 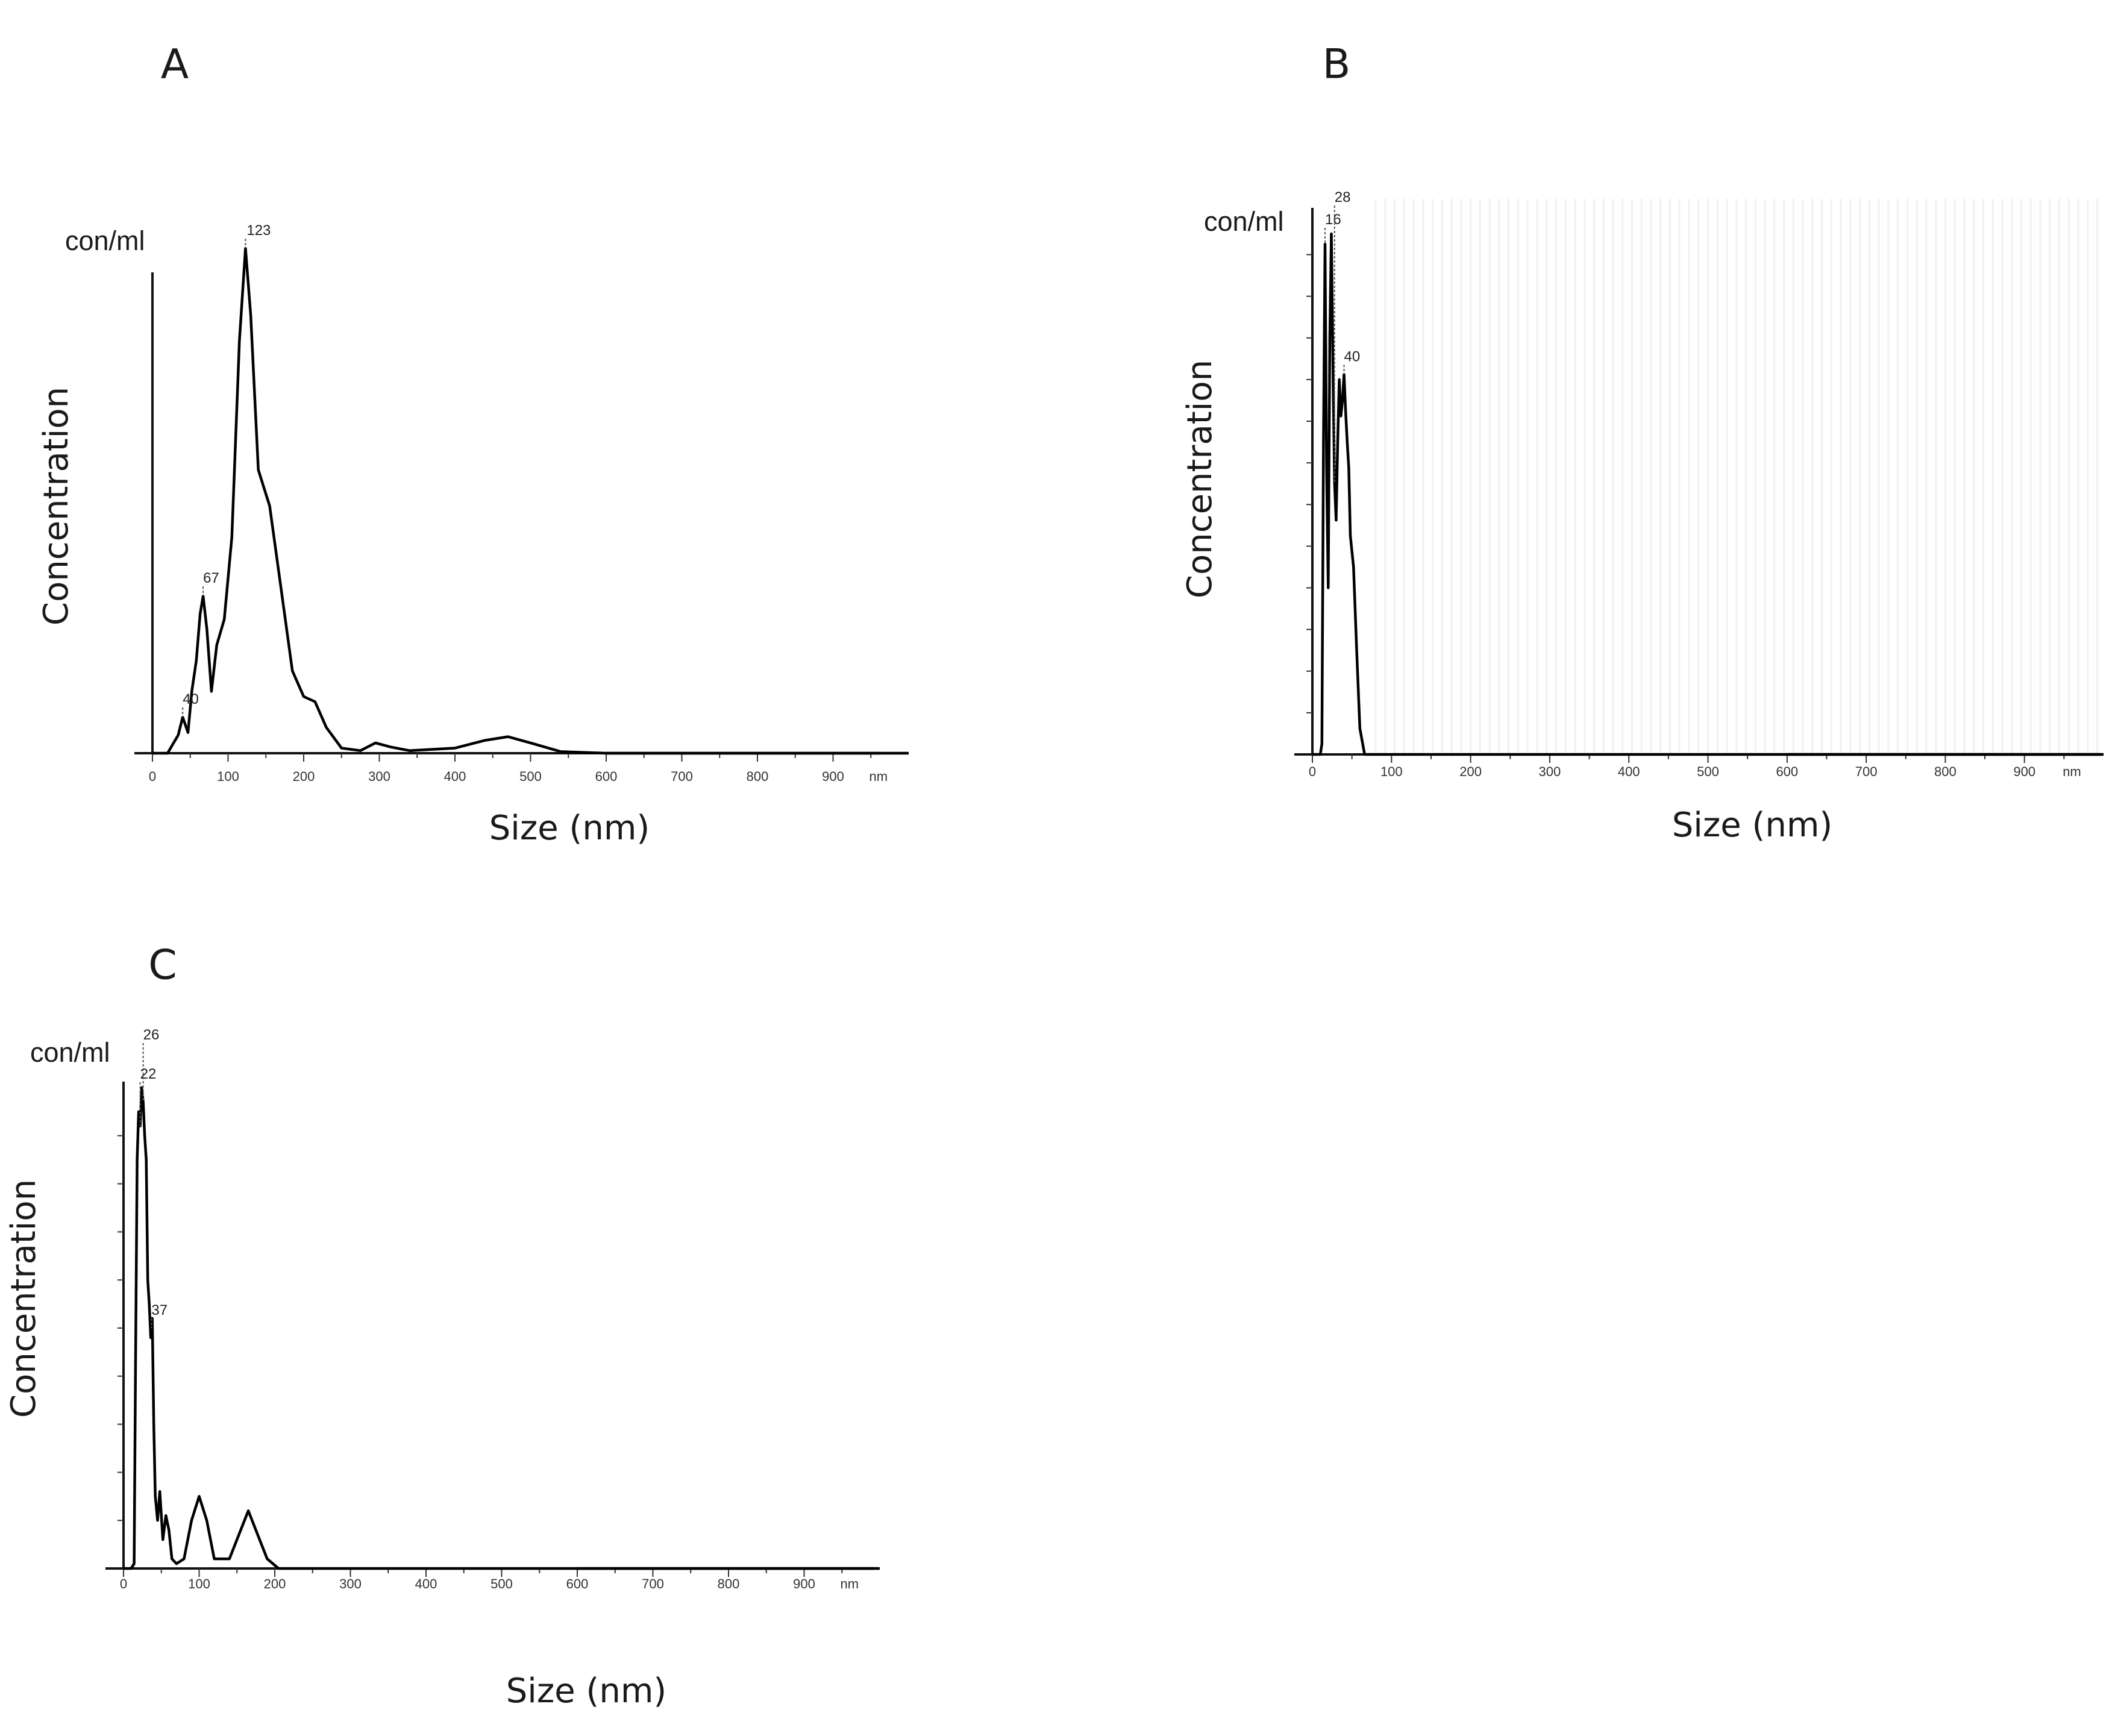 What do you see at coordinates (159, 1310) in the screenshot?
I see `peak-label: 37` at bounding box center [159, 1310].